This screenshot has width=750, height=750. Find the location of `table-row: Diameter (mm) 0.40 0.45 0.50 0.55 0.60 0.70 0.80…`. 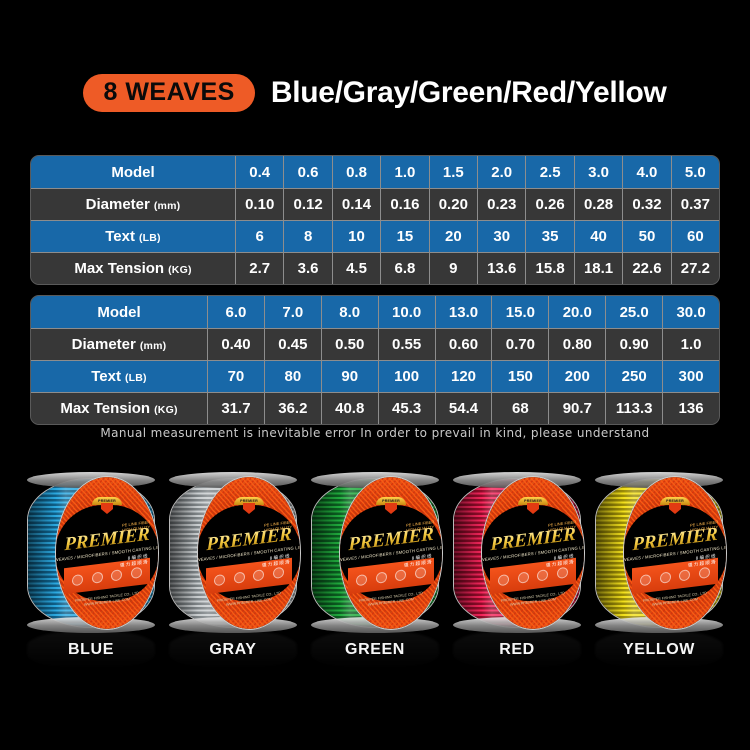

table-row: Diameter (mm) 0.40 0.45 0.50 0.55 0.60 0.70 0.80… is located at coordinates (375, 344).